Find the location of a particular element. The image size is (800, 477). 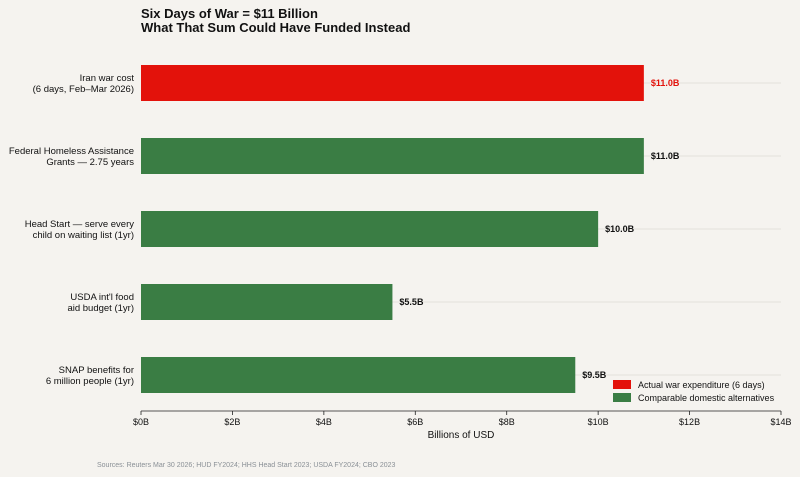

x-axis: $0B $2B $4B $6B $8B $10B $12B $14B is located at coordinates (462, 418).